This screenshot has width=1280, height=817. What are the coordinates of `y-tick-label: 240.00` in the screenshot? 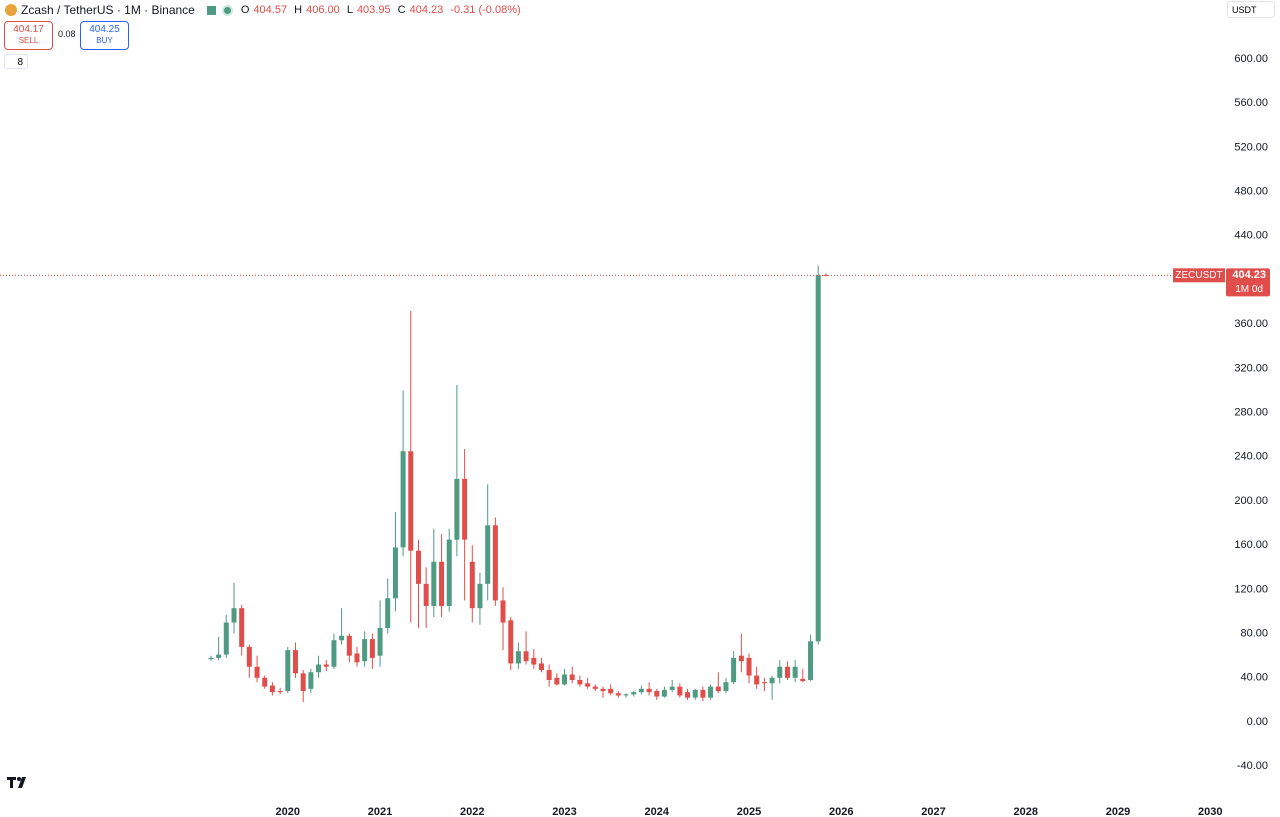 It's located at (1251, 457).